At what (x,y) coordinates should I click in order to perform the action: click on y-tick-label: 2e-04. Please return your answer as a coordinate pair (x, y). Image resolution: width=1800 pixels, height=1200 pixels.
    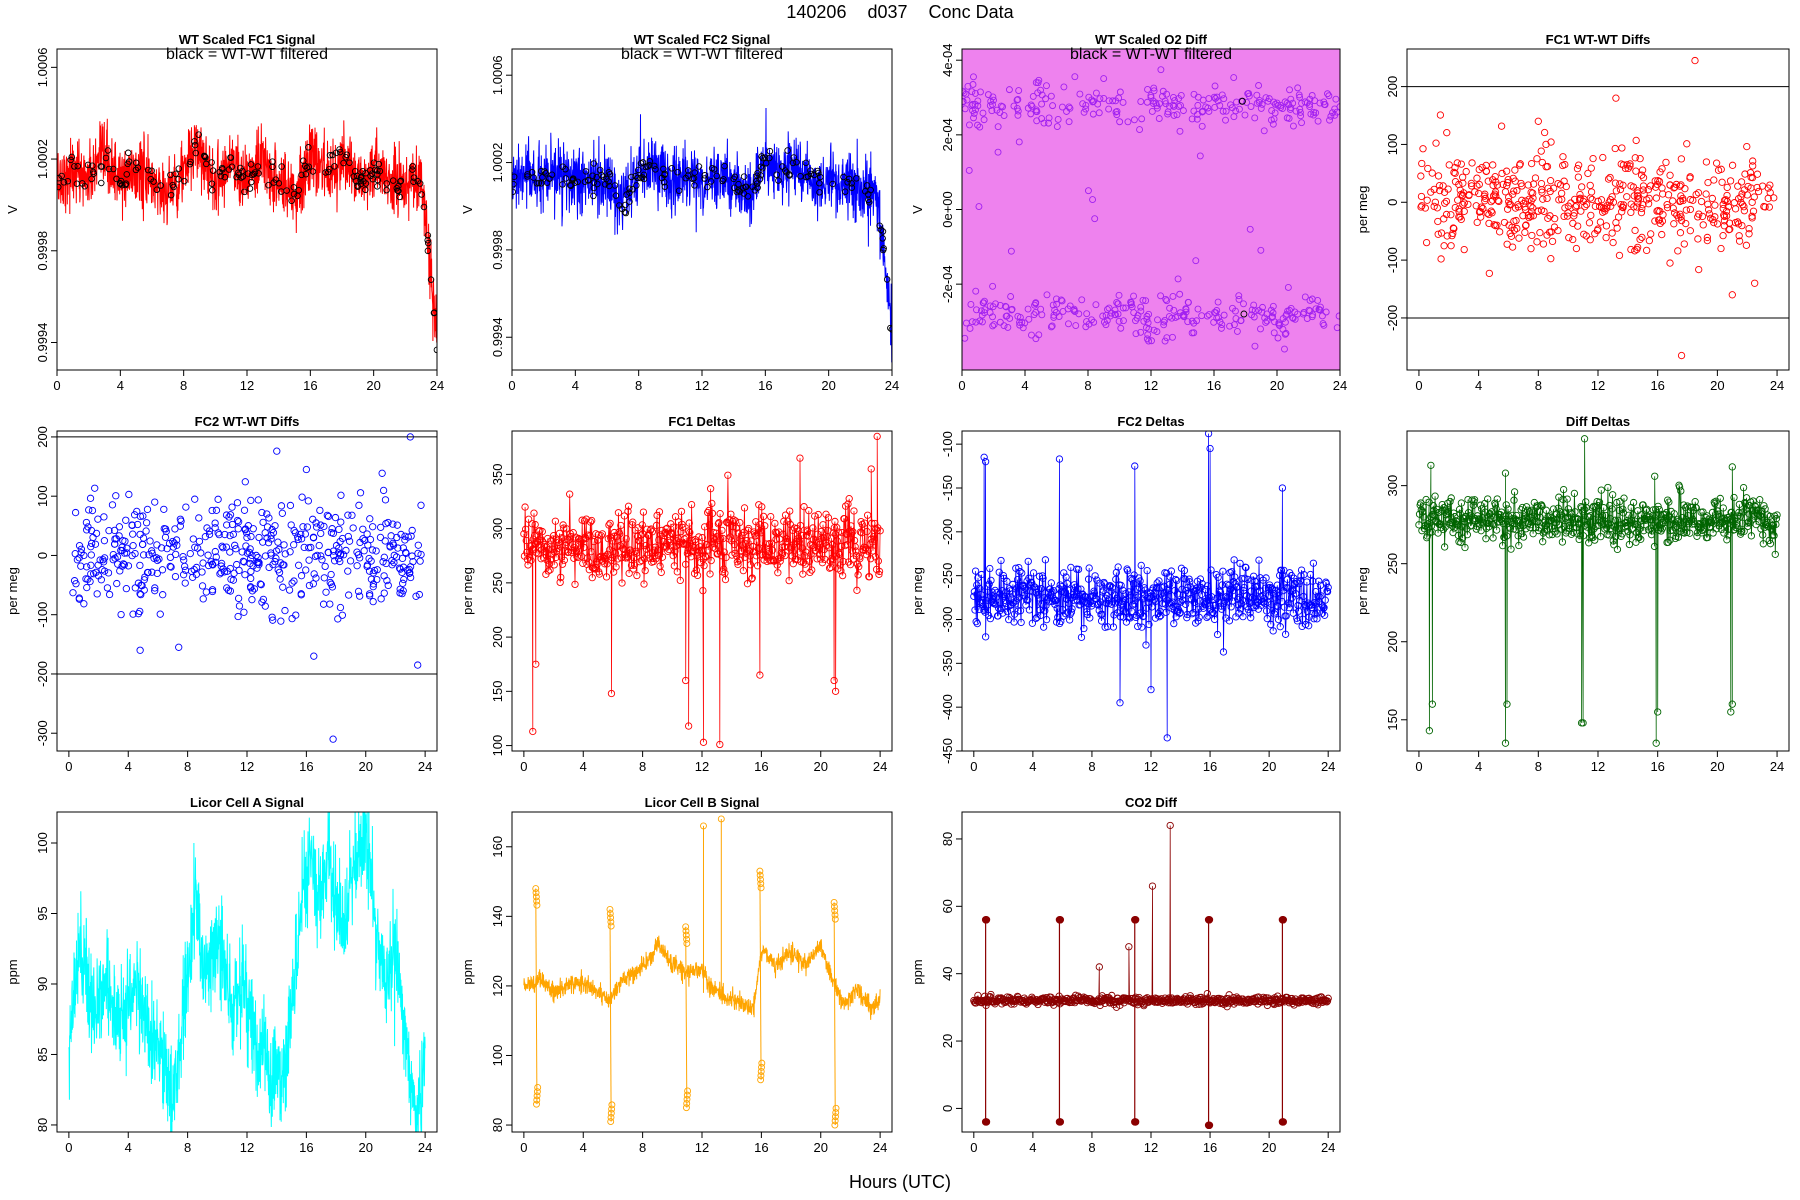
    Looking at the image, I should click on (947, 134).